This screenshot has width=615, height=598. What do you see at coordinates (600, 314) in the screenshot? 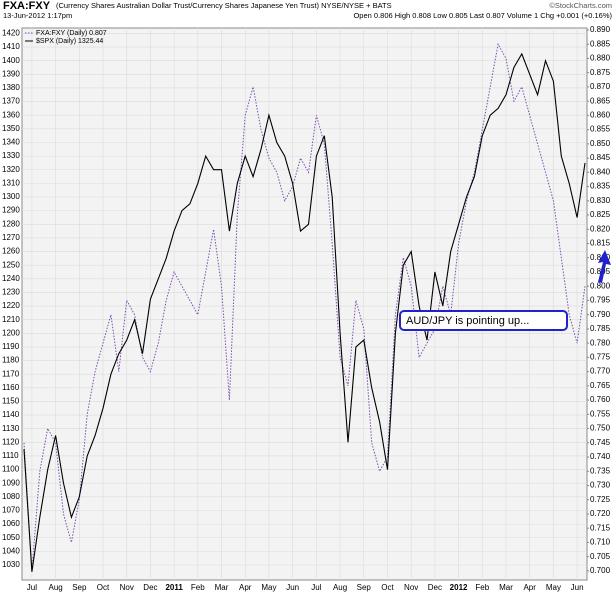
I see `y2-tick-label: 0.790` at bounding box center [600, 314].